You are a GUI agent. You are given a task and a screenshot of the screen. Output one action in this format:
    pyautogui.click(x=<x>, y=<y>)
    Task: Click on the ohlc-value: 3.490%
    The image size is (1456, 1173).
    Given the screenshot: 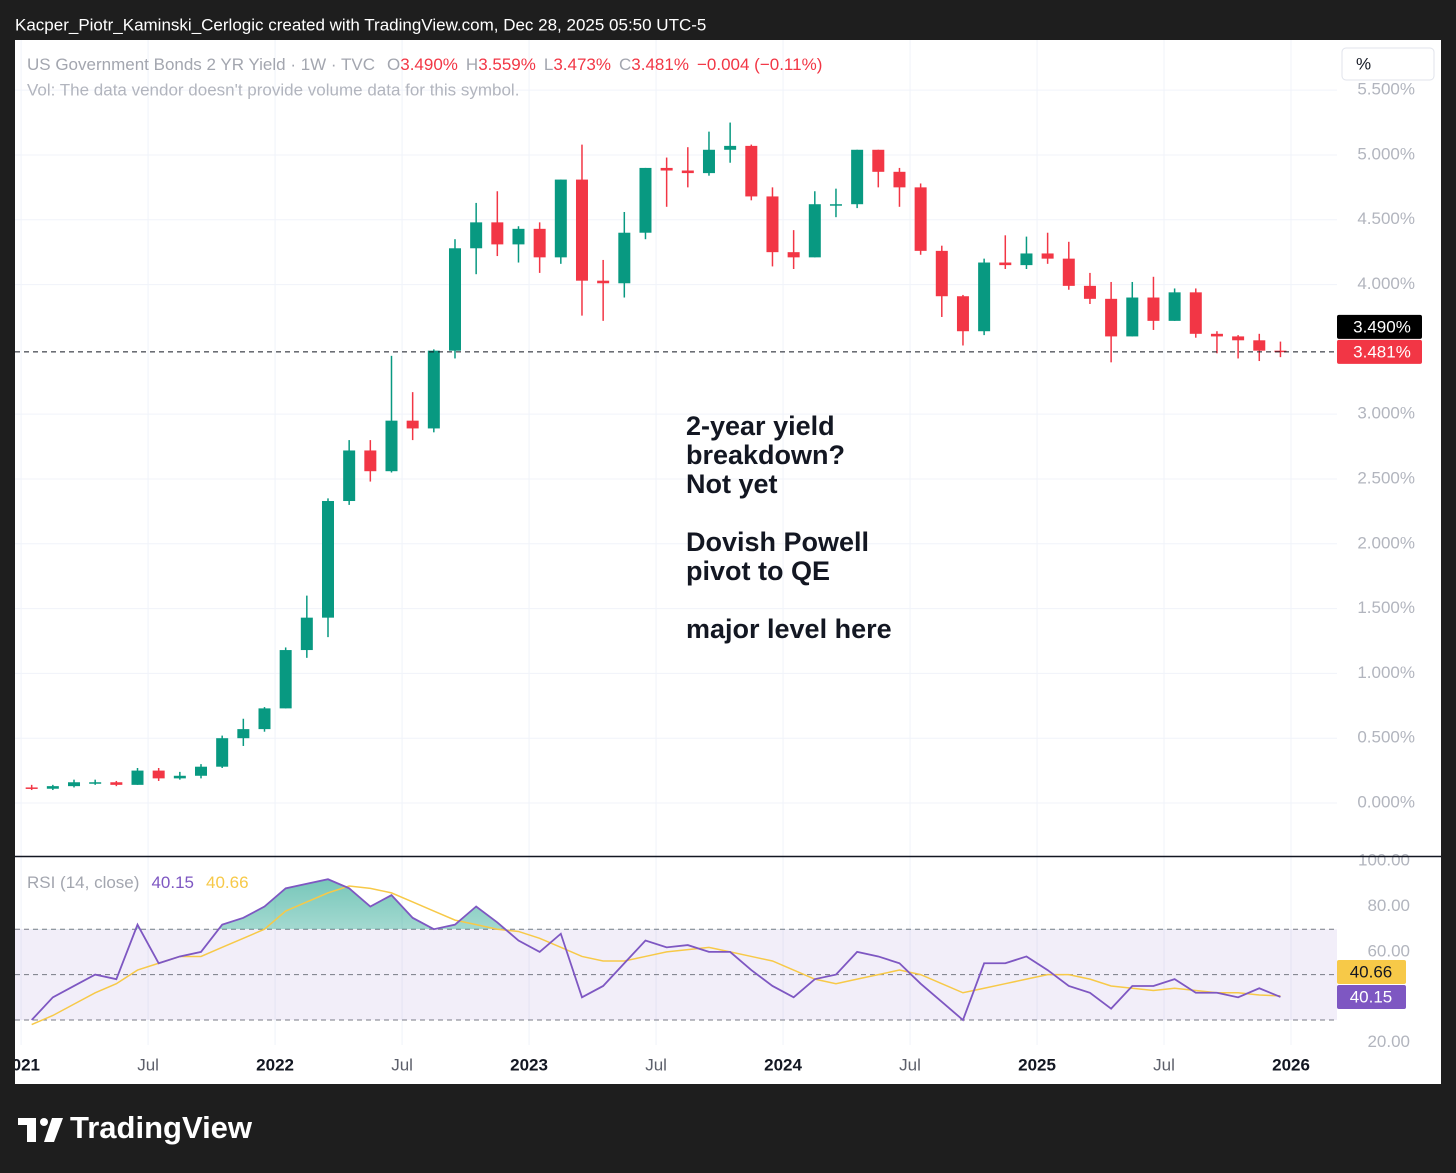 What is the action you would take?
    pyautogui.click(x=429, y=64)
    